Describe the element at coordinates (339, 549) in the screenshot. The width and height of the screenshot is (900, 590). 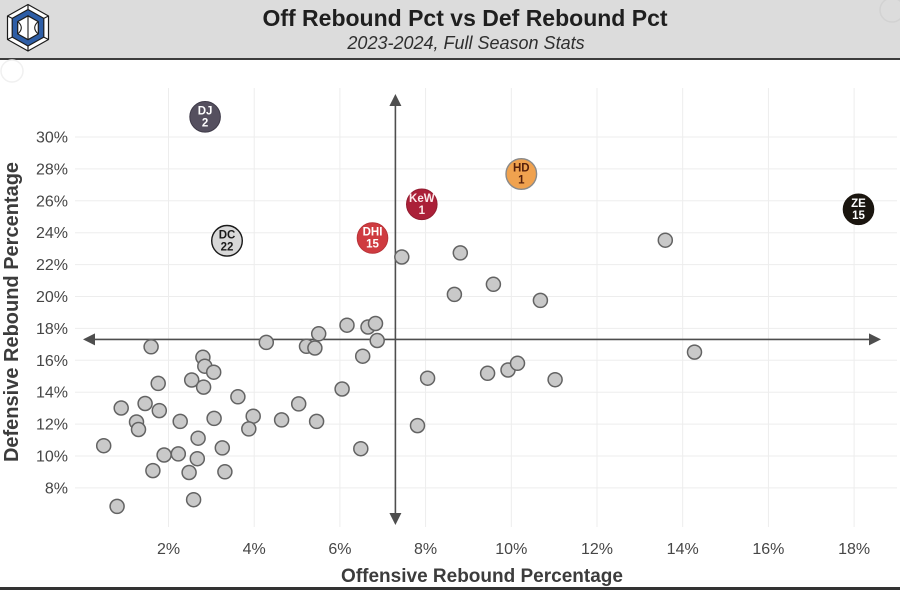
I see `svg-text: 6%` at that location.